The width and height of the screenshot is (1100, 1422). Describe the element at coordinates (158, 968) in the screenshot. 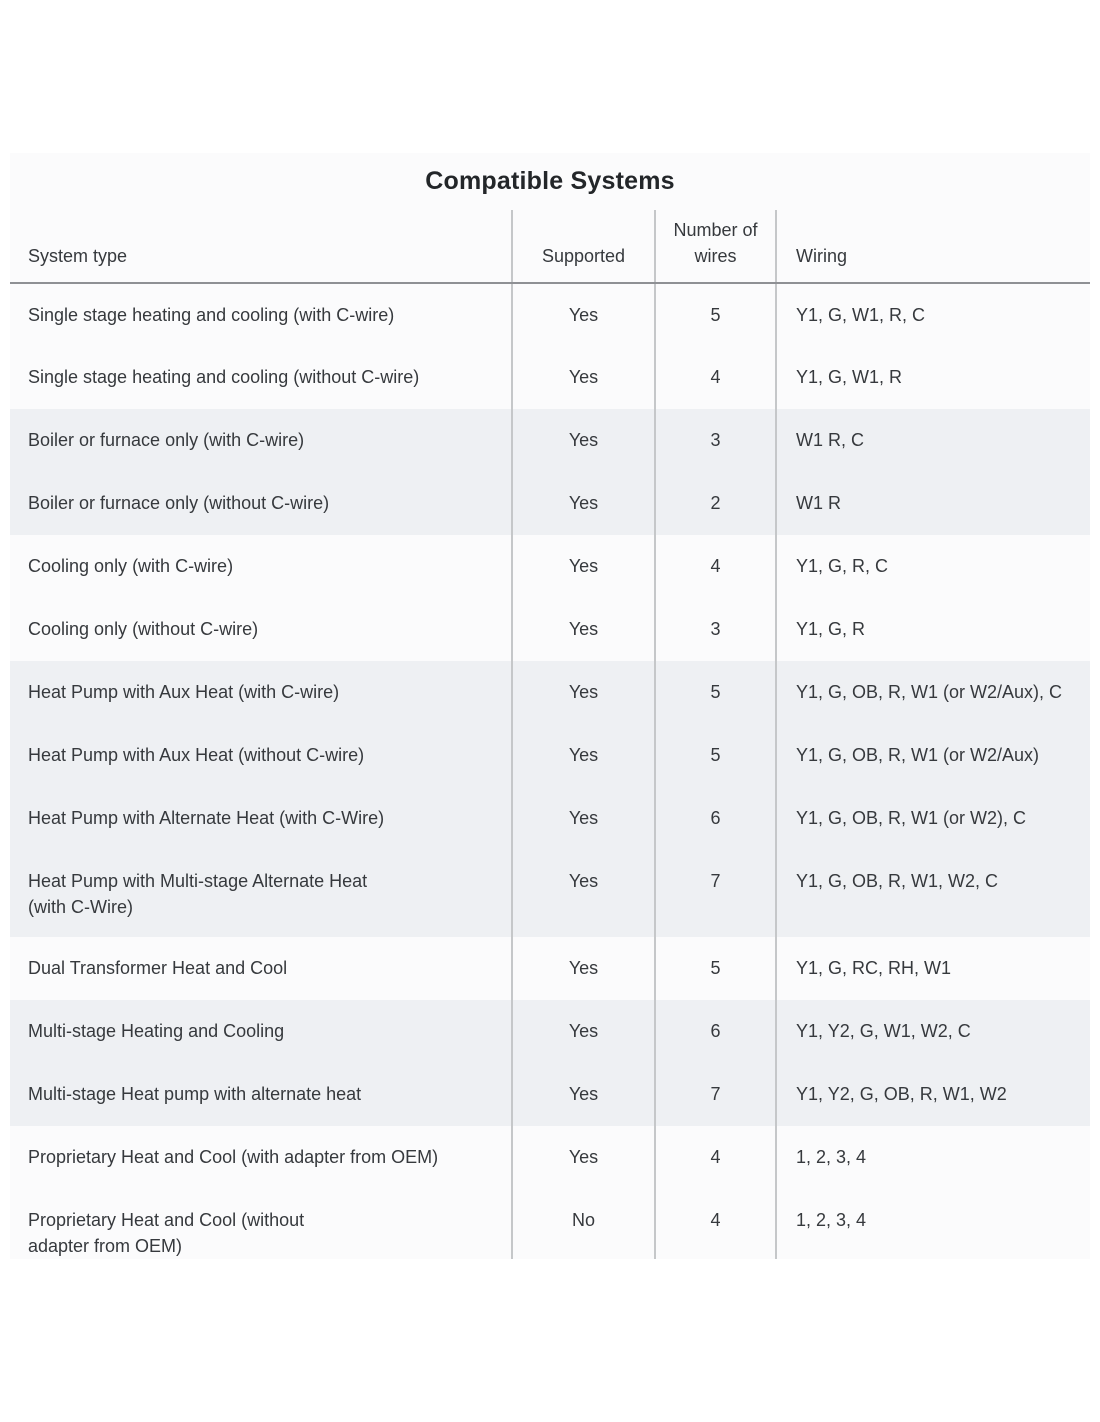

I see `cell-system-type: Dual Transformer Heat and Cool` at that location.